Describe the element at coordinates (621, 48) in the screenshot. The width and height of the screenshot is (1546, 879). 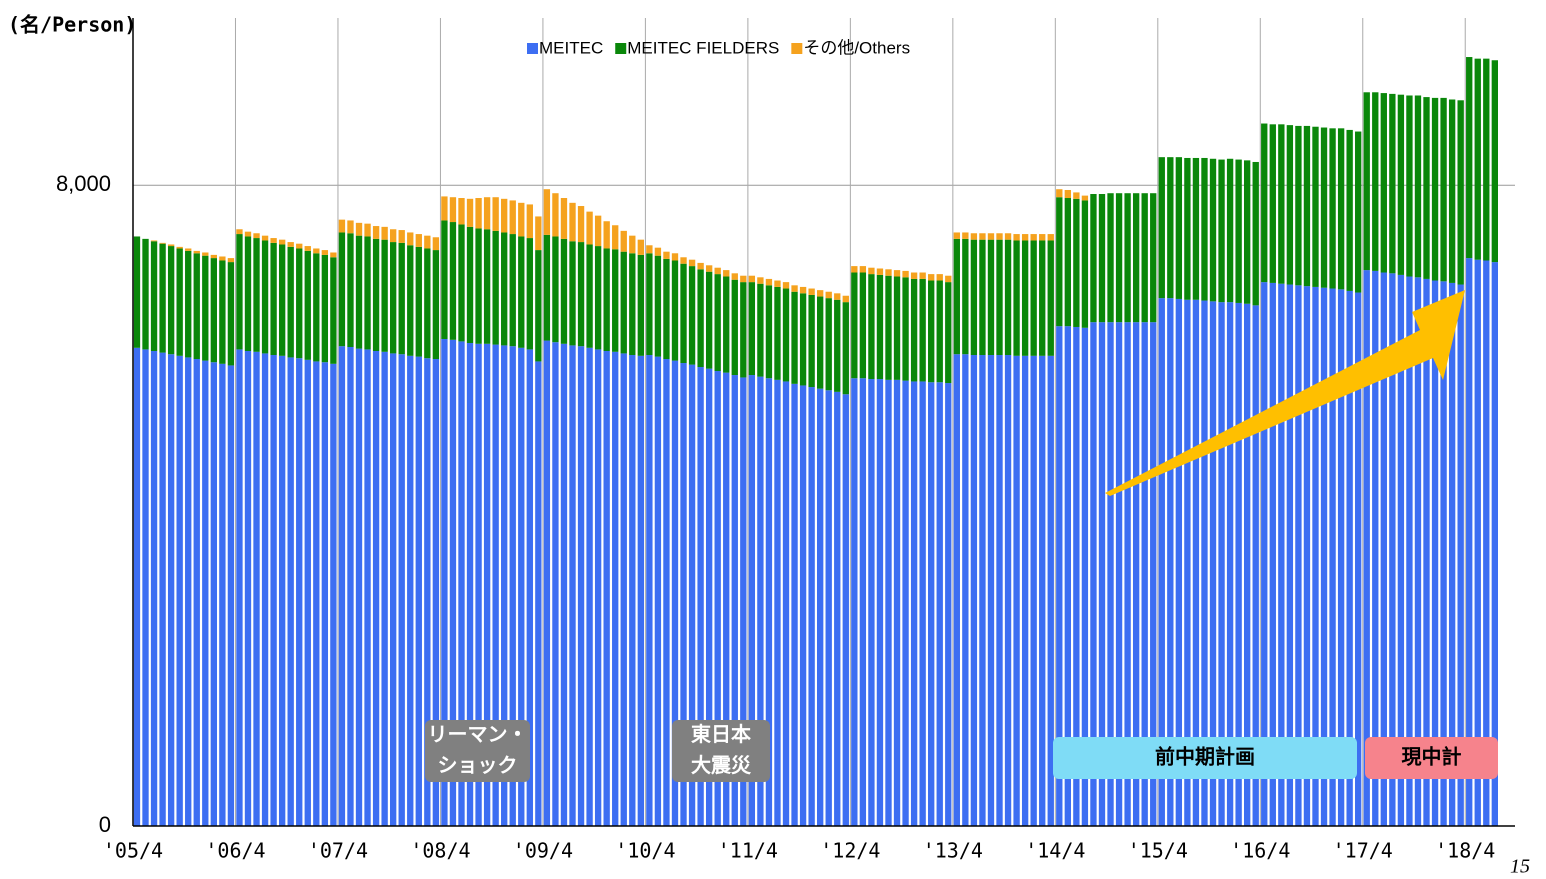
I see `legend-swatch` at that location.